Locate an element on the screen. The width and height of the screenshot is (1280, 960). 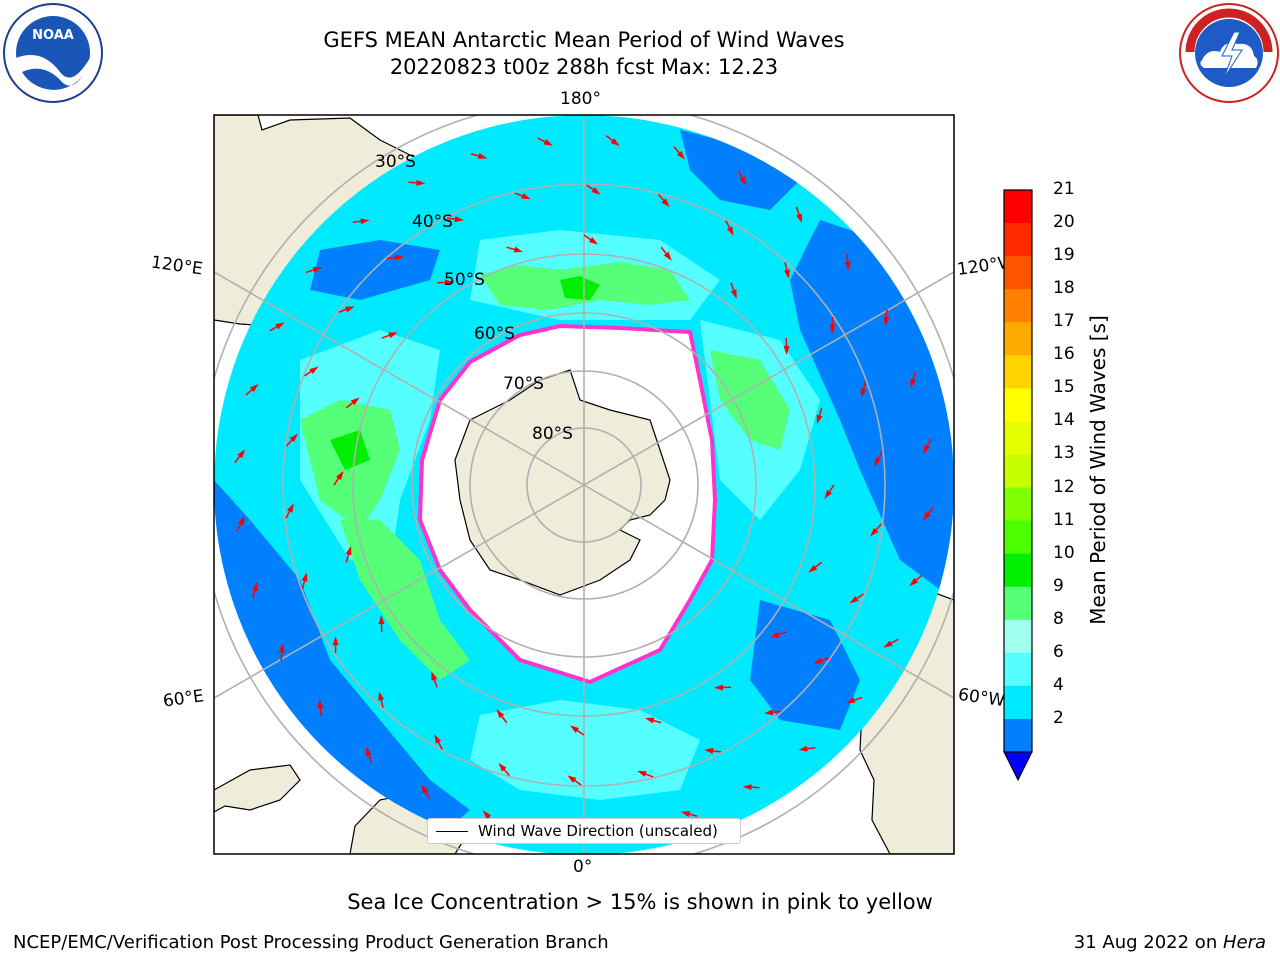
lat-label-70s: 70°S is located at coordinates (523, 384).